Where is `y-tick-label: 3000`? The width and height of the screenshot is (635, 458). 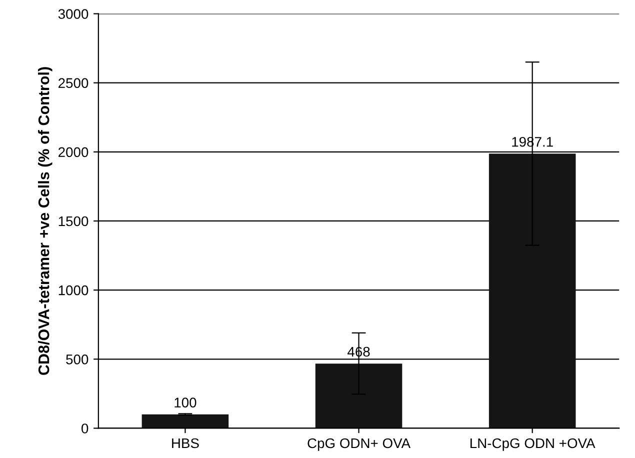
y-tick-label: 3000 is located at coordinates (73, 14).